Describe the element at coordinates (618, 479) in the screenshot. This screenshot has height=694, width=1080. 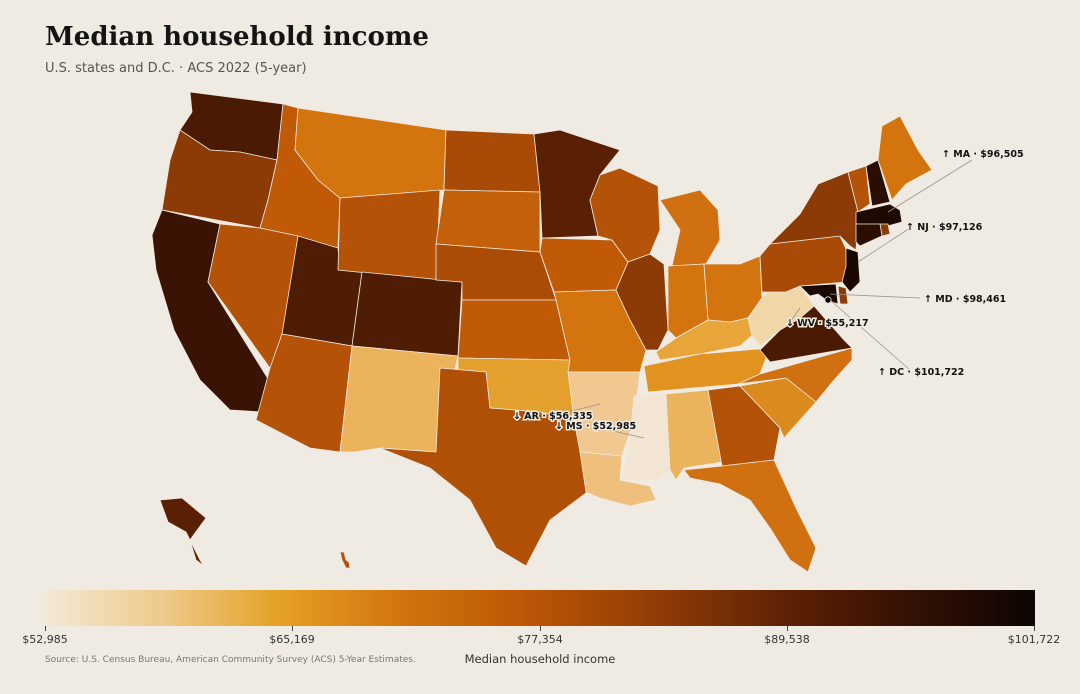
I see `state-LA` at that location.